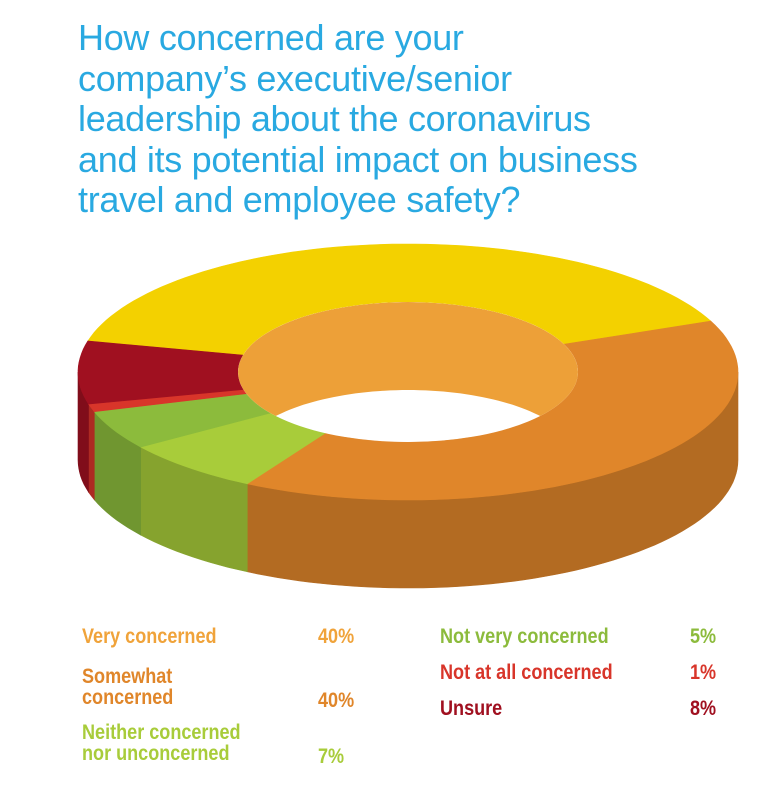 The height and width of the screenshot is (793, 762). I want to click on legend-label-0: Very concerned, so click(149, 636).